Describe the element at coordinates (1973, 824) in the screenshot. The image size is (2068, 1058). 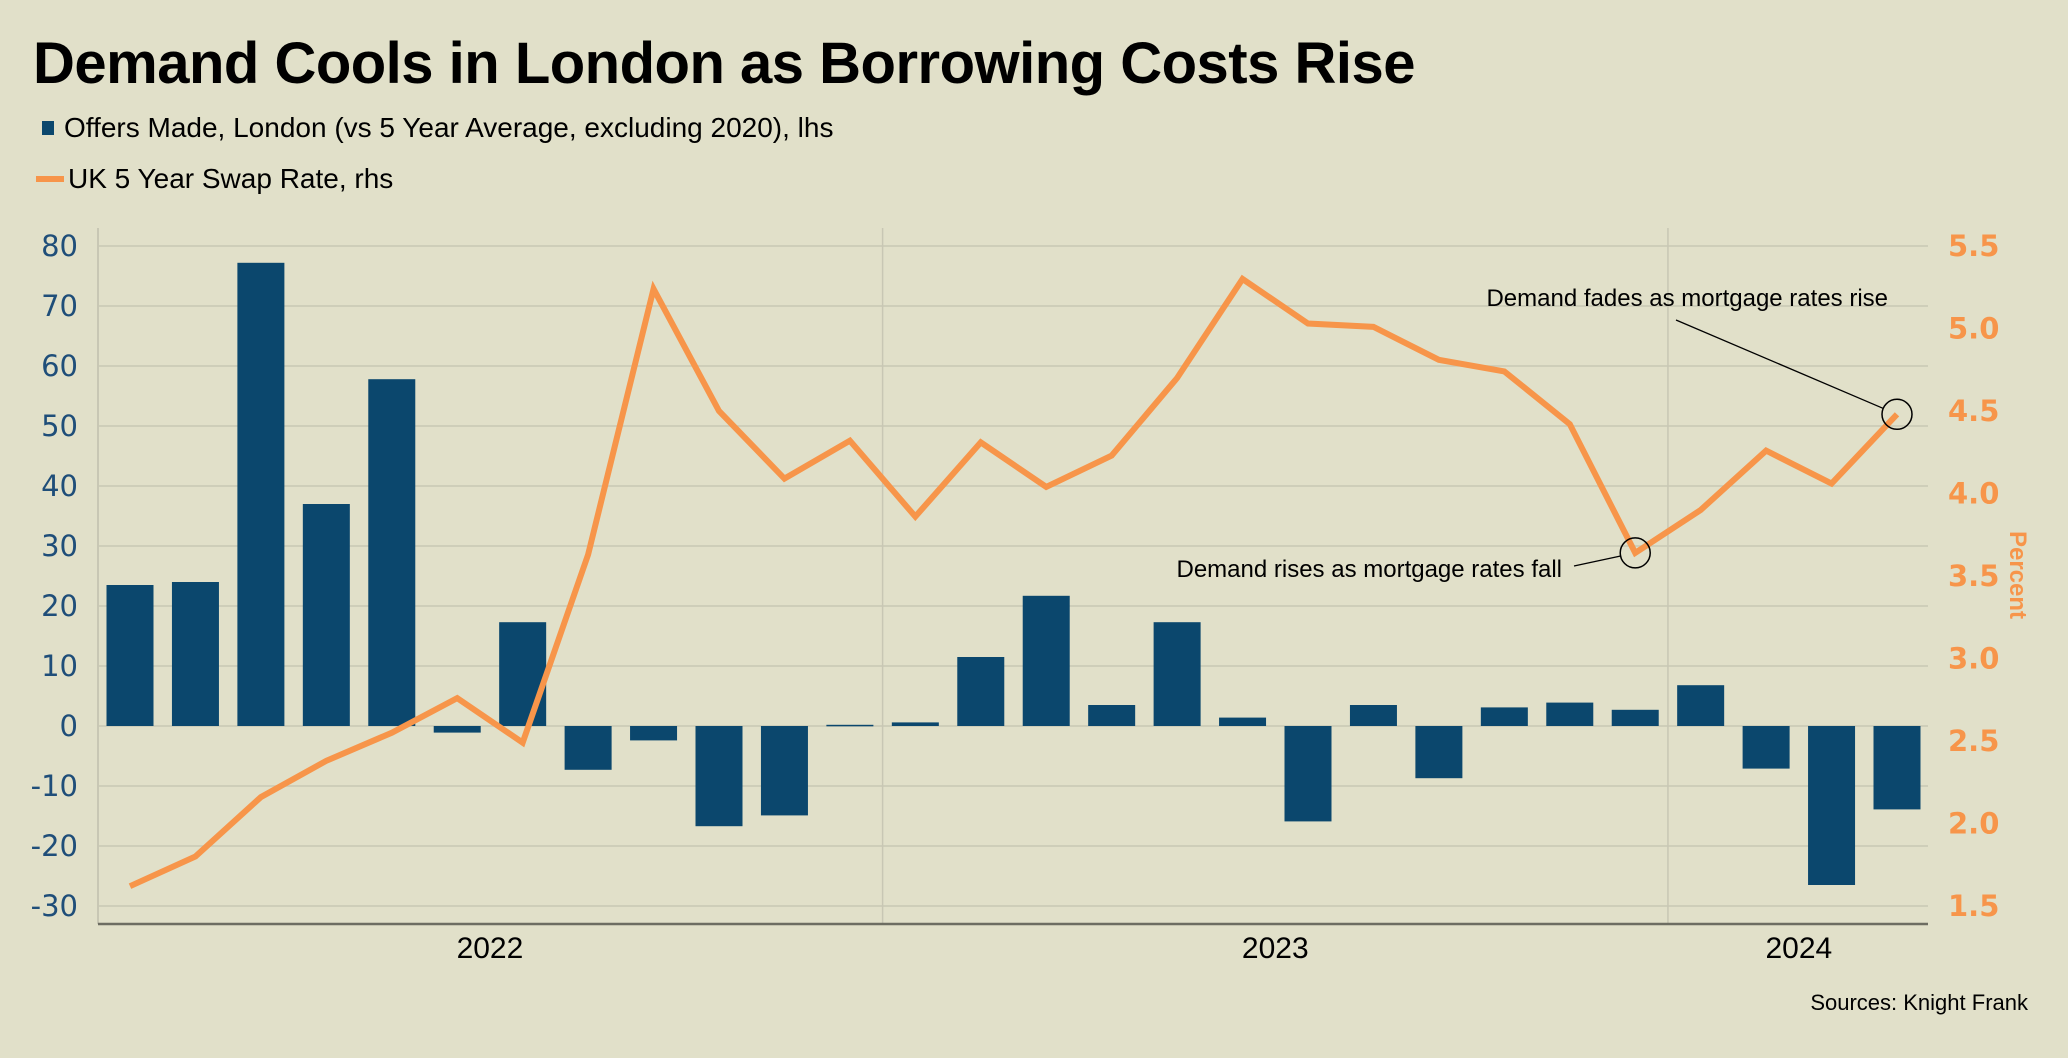
I see `y-right-tick-label: 2.0` at that location.